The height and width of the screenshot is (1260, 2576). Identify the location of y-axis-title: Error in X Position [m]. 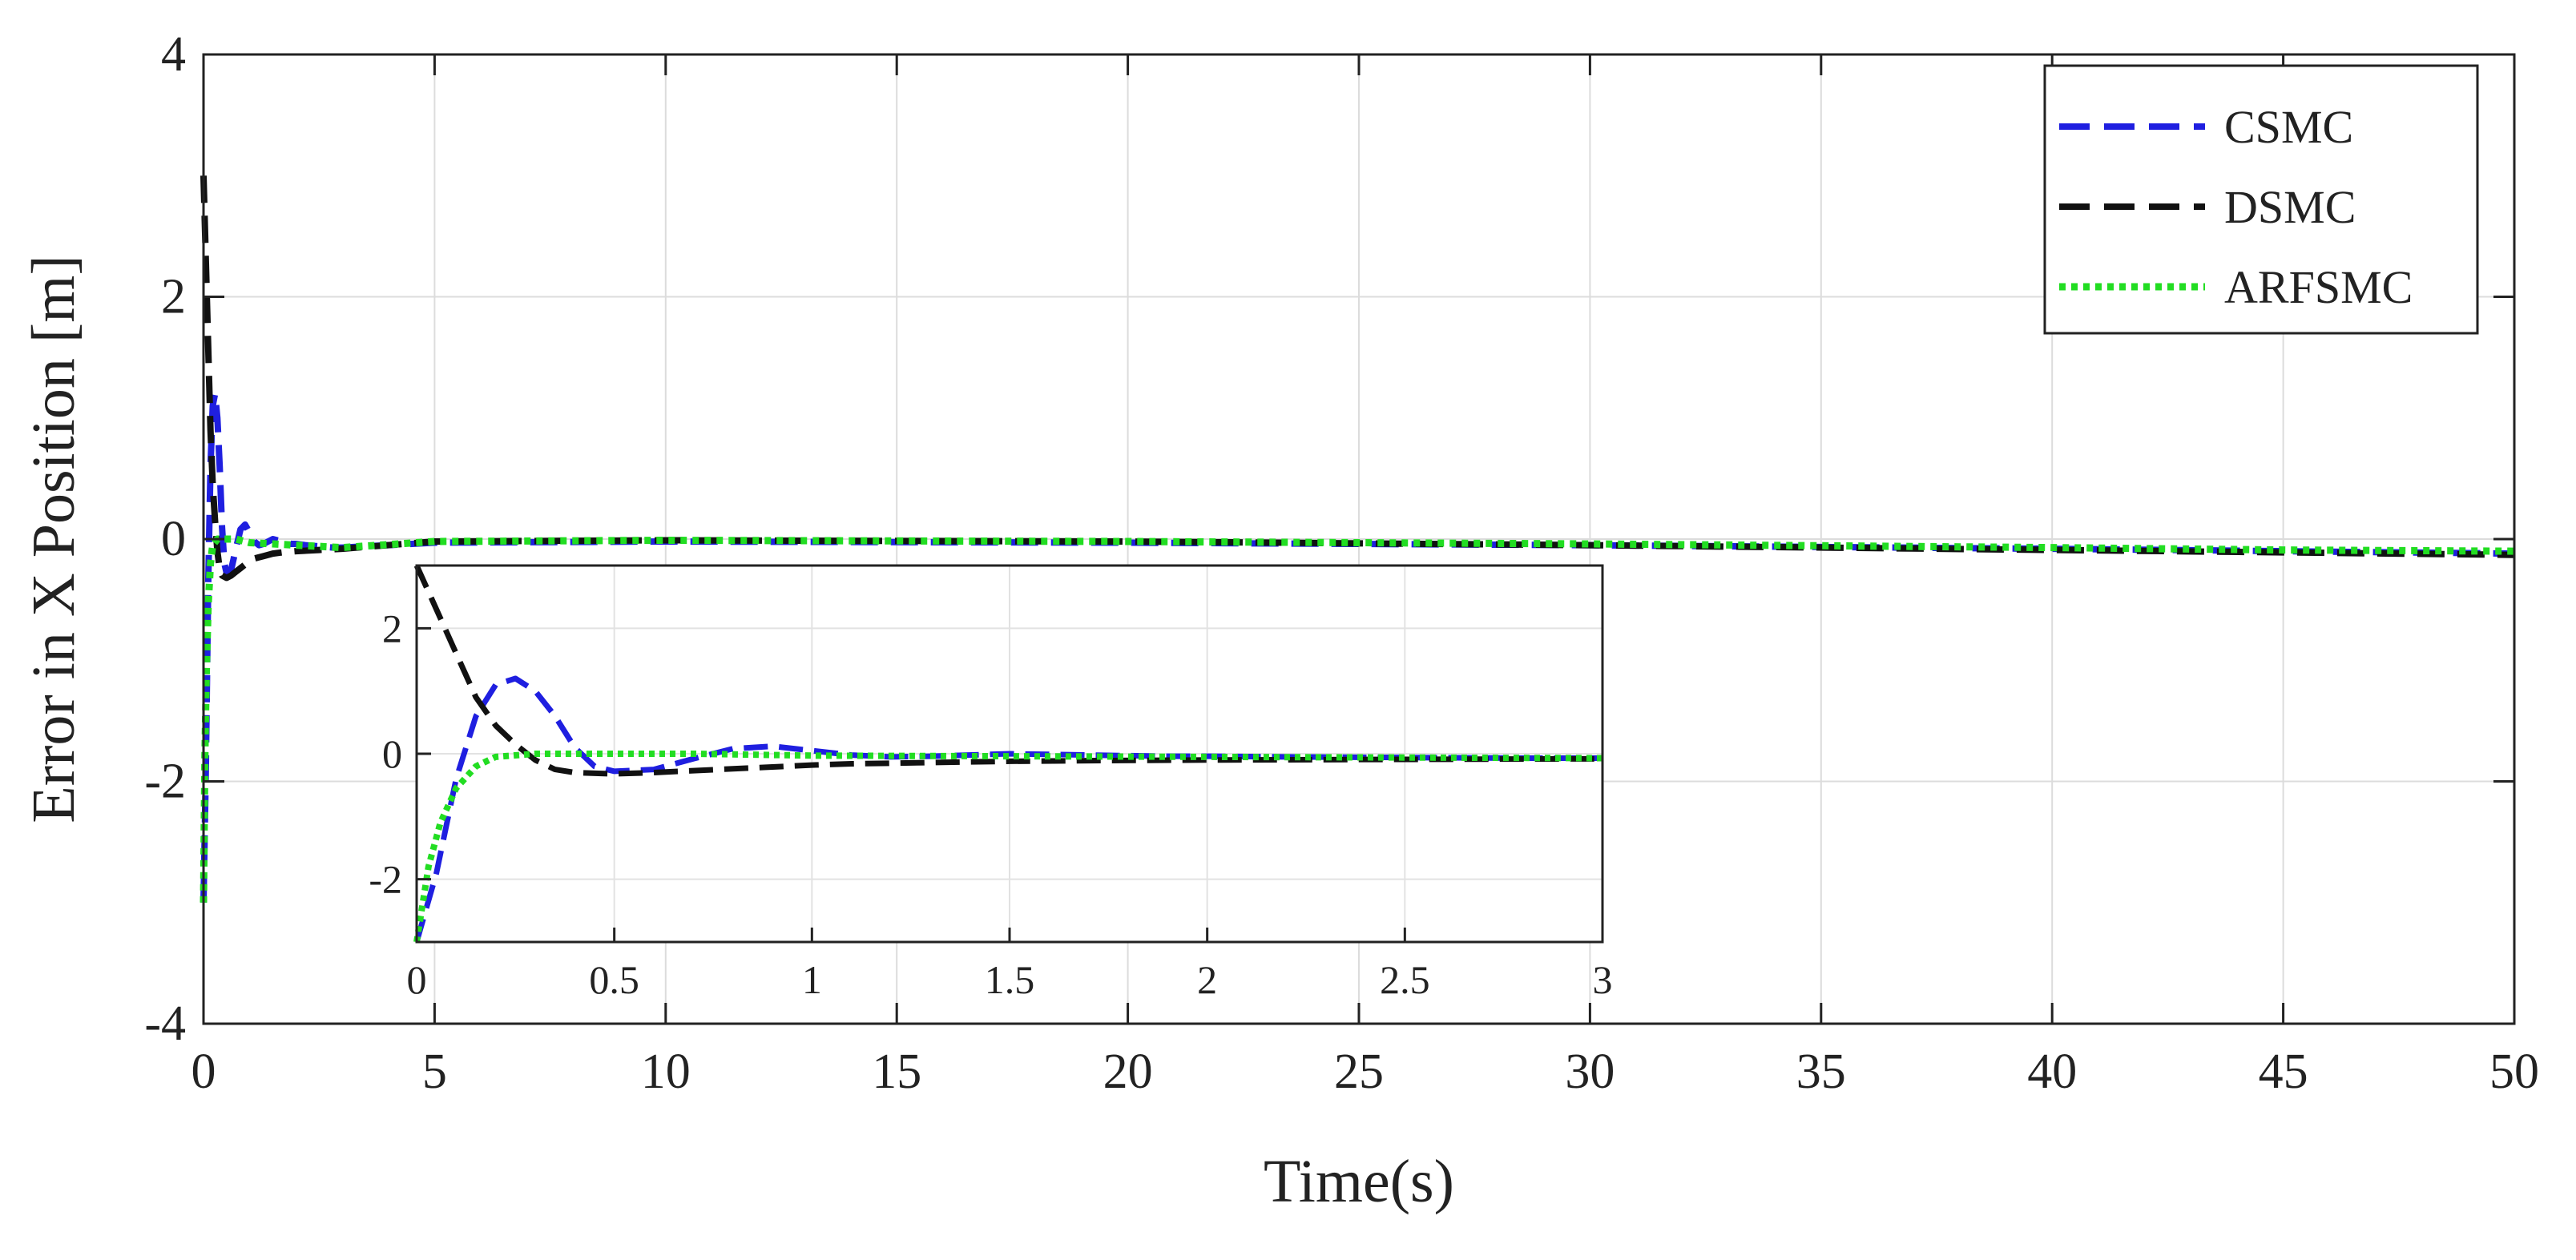
(53, 539).